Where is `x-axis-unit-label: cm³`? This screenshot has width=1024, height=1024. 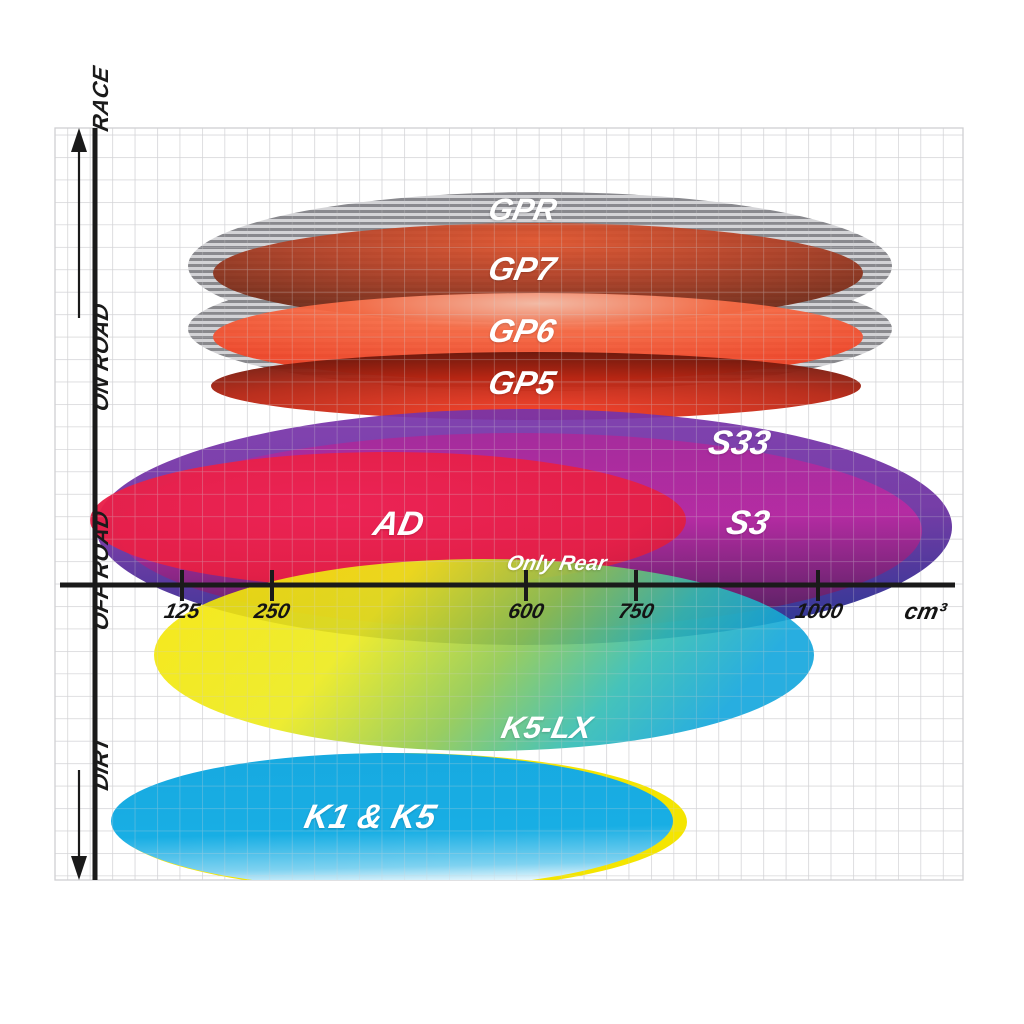 x-axis-unit-label: cm³ is located at coordinates (925, 611).